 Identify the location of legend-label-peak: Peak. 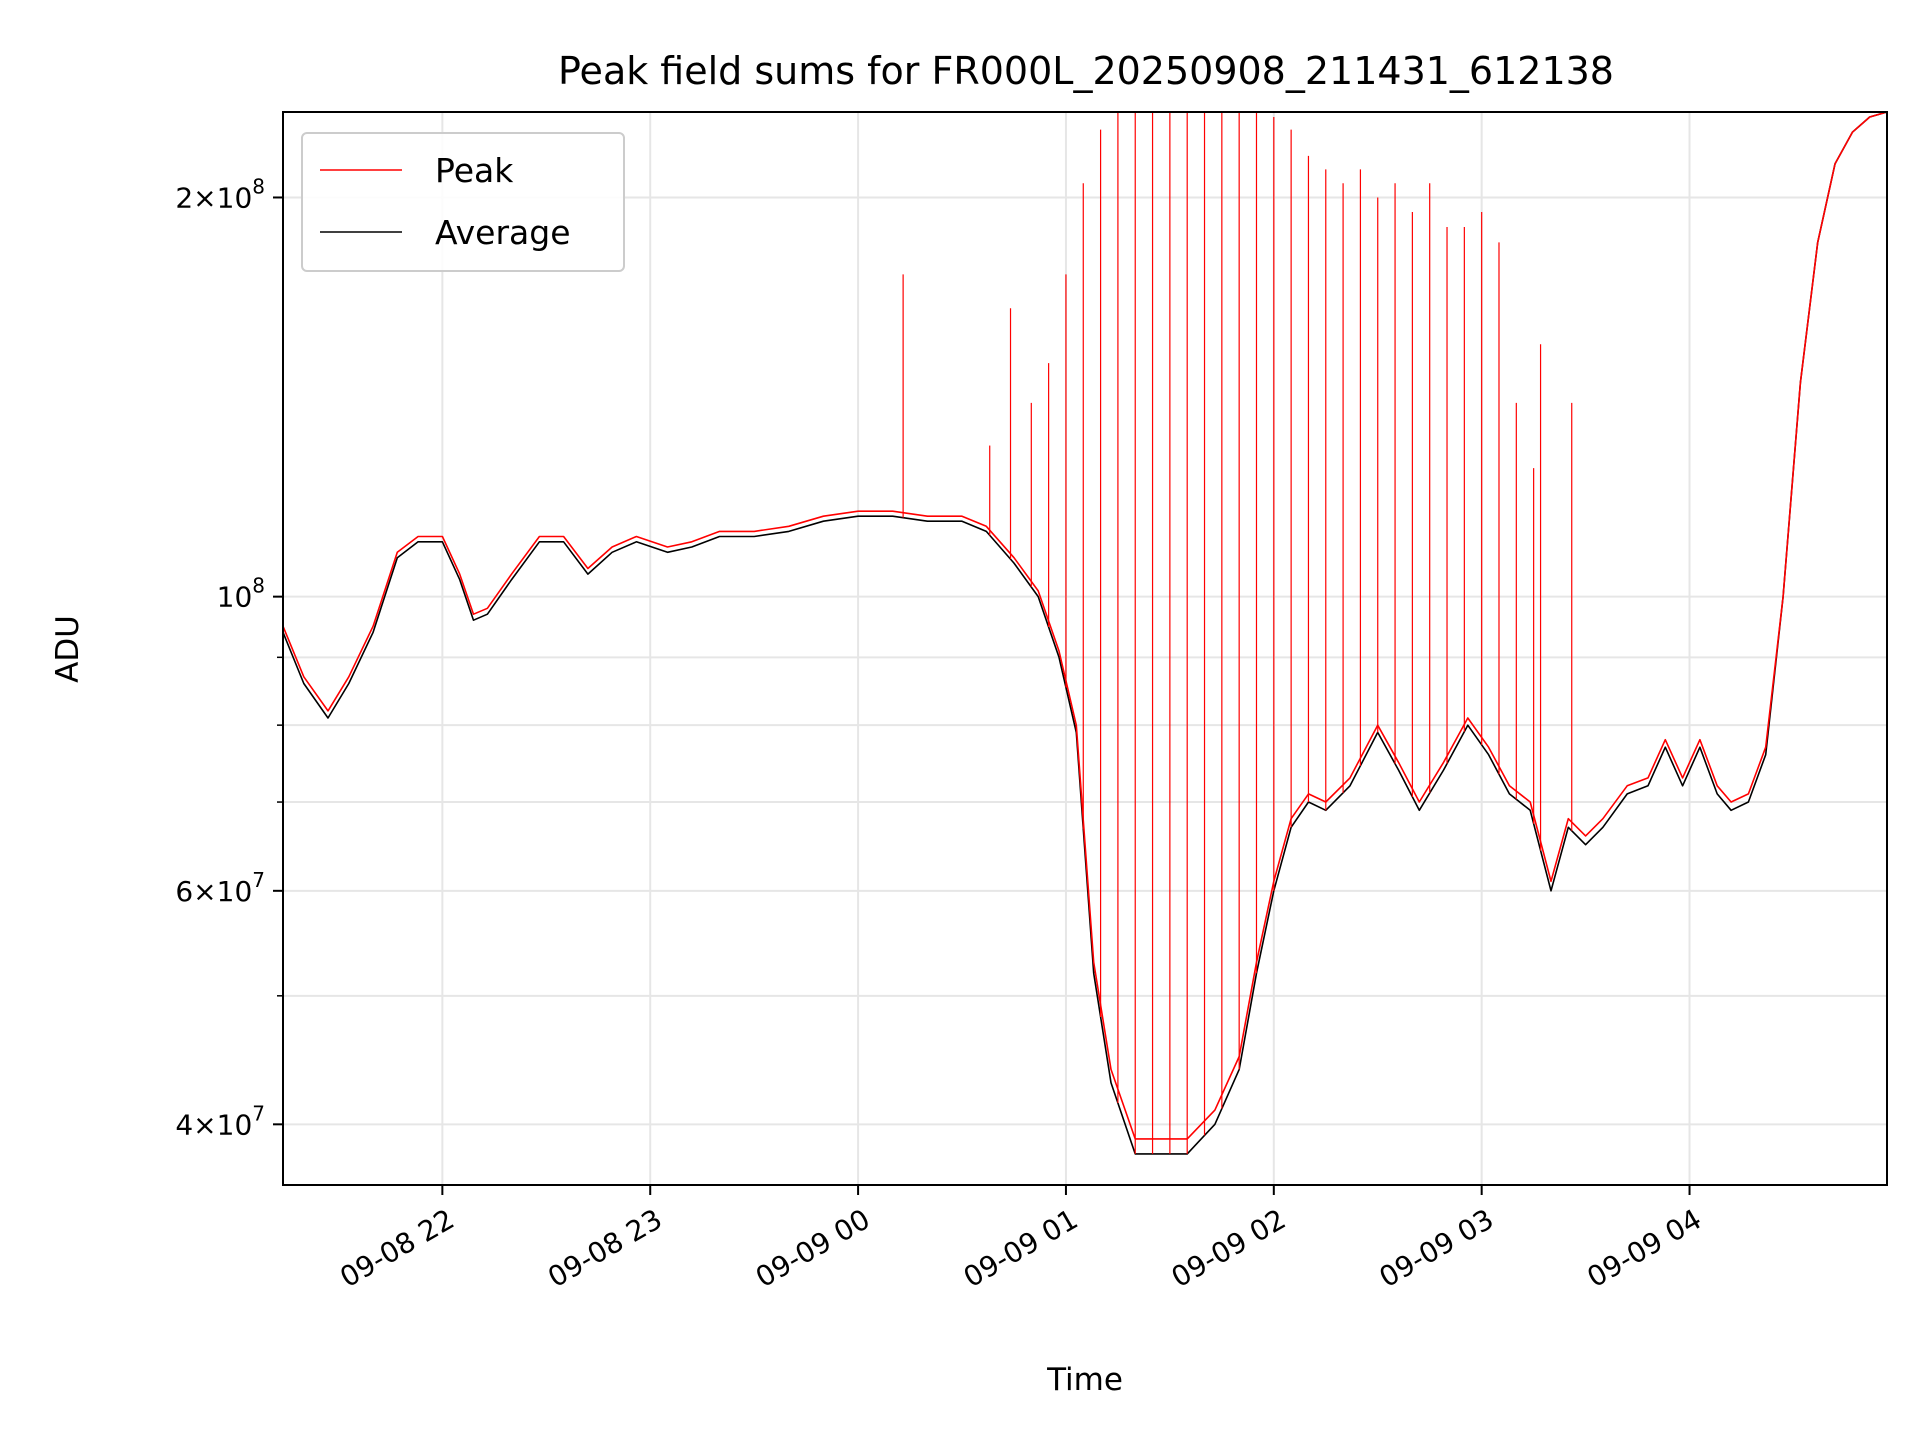
(474, 170).